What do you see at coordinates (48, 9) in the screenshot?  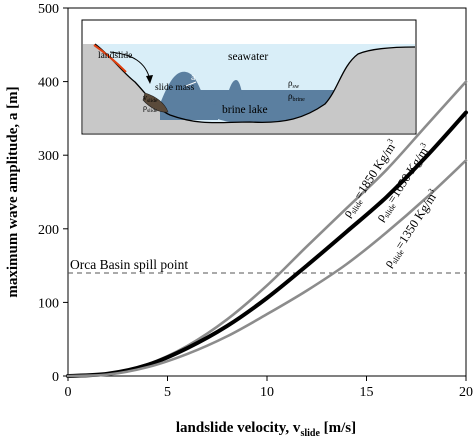 I see `y-tick-label: 500` at bounding box center [48, 9].